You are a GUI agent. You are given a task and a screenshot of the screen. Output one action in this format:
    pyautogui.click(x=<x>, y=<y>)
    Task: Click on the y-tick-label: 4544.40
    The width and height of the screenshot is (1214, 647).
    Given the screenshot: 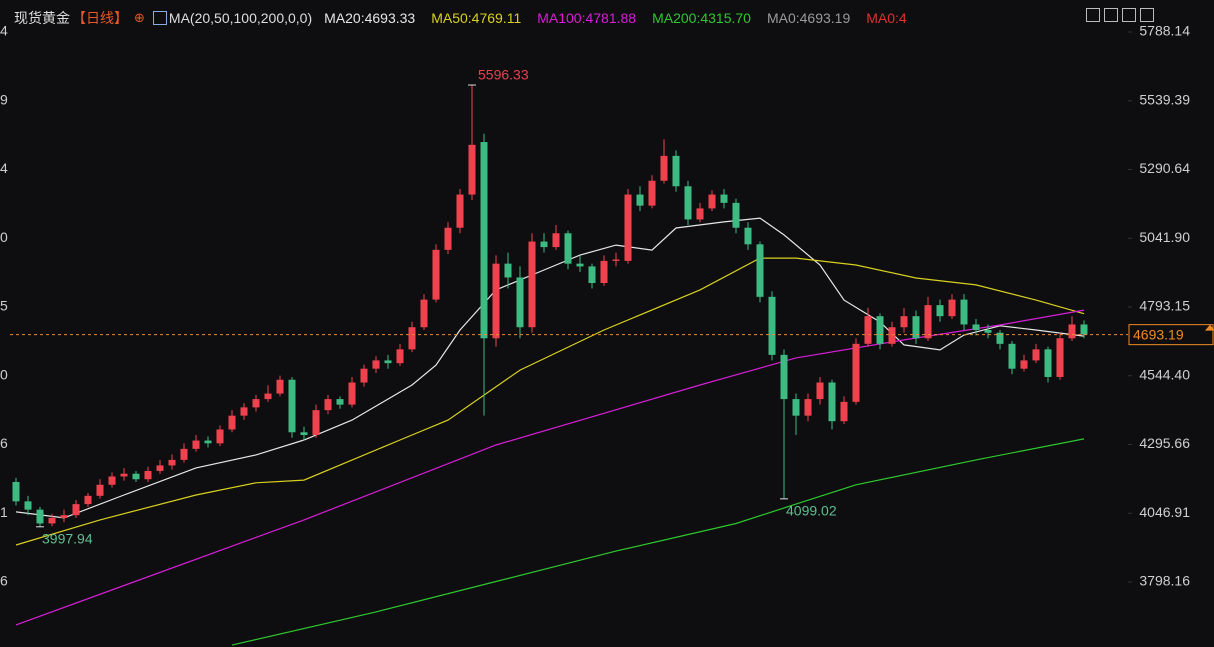 What is the action you would take?
    pyautogui.click(x=1164, y=374)
    